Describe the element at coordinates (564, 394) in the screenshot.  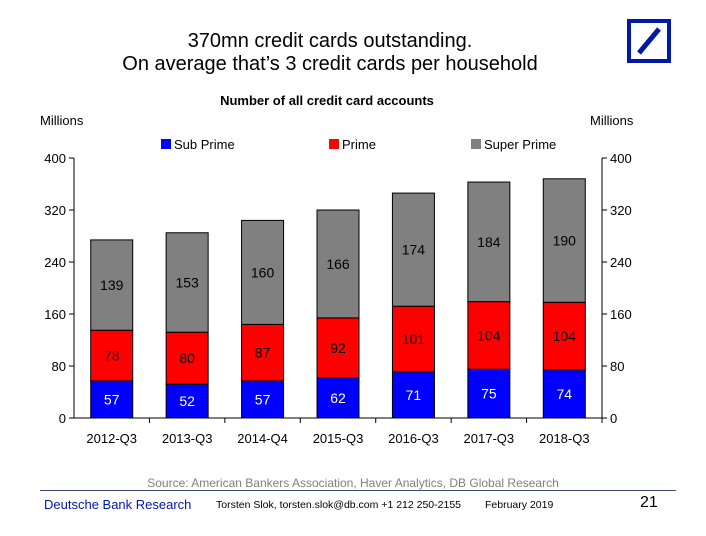
I see `data-label: 74` at that location.